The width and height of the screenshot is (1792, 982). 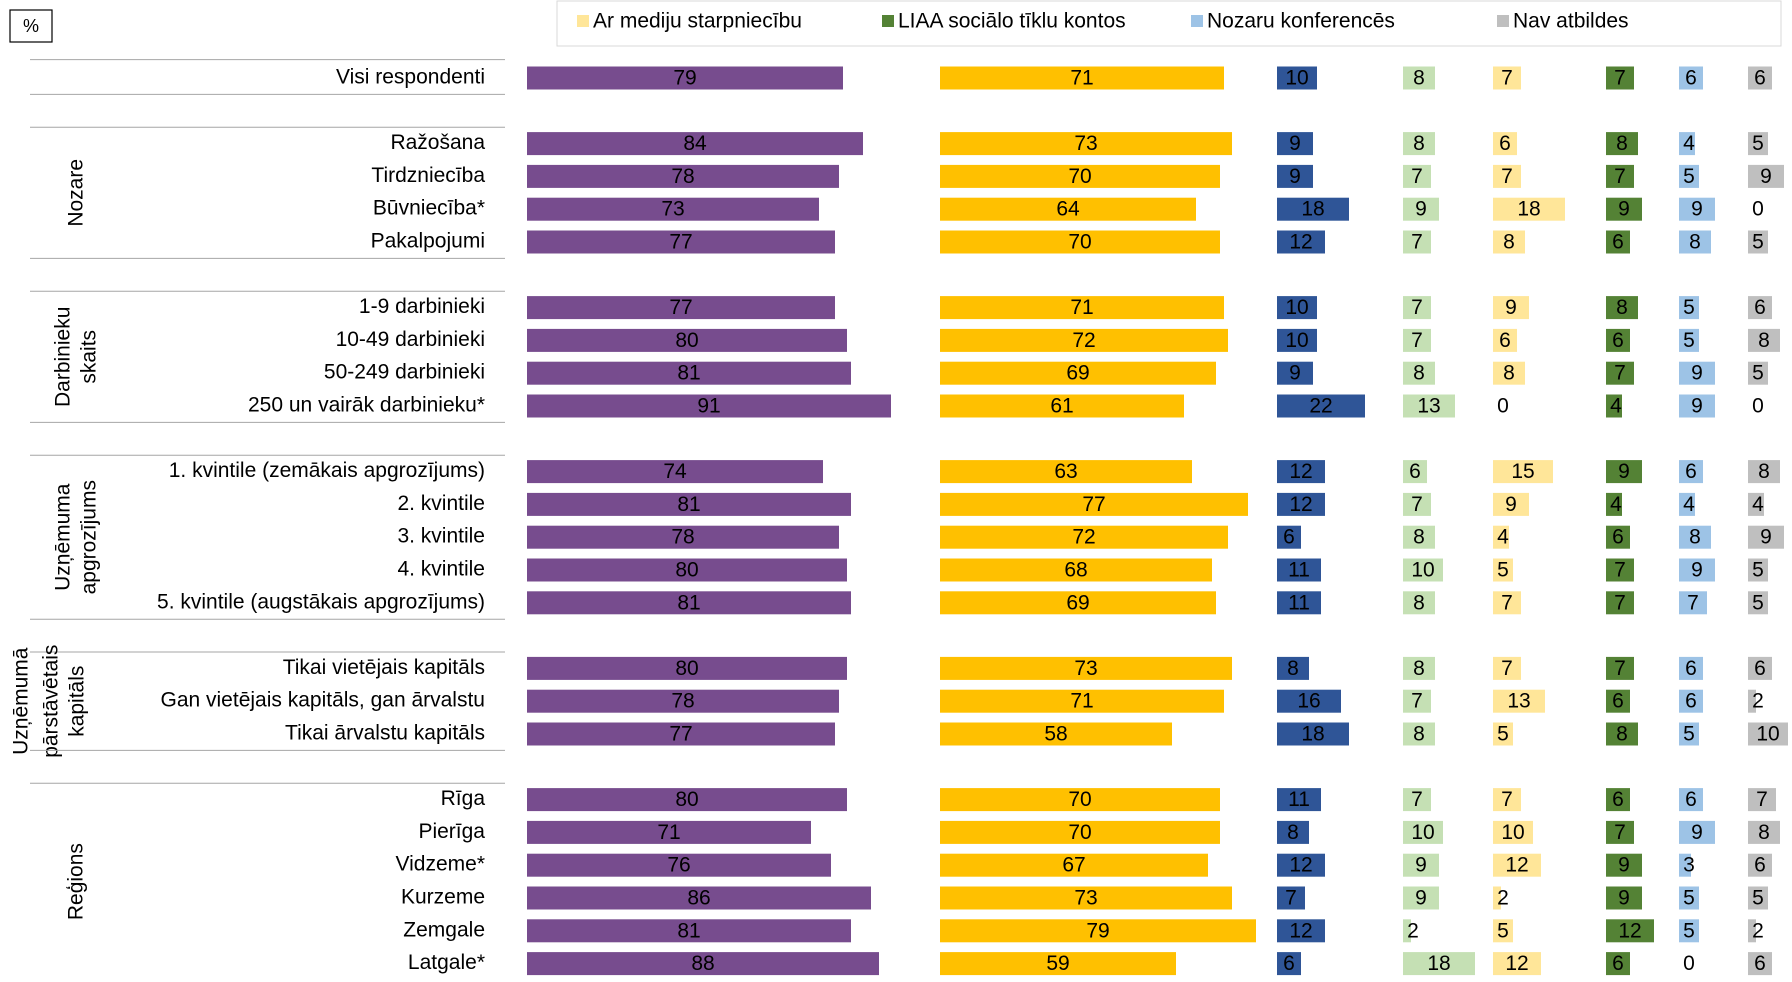 I want to click on value-label: 79, so click(x=684, y=78).